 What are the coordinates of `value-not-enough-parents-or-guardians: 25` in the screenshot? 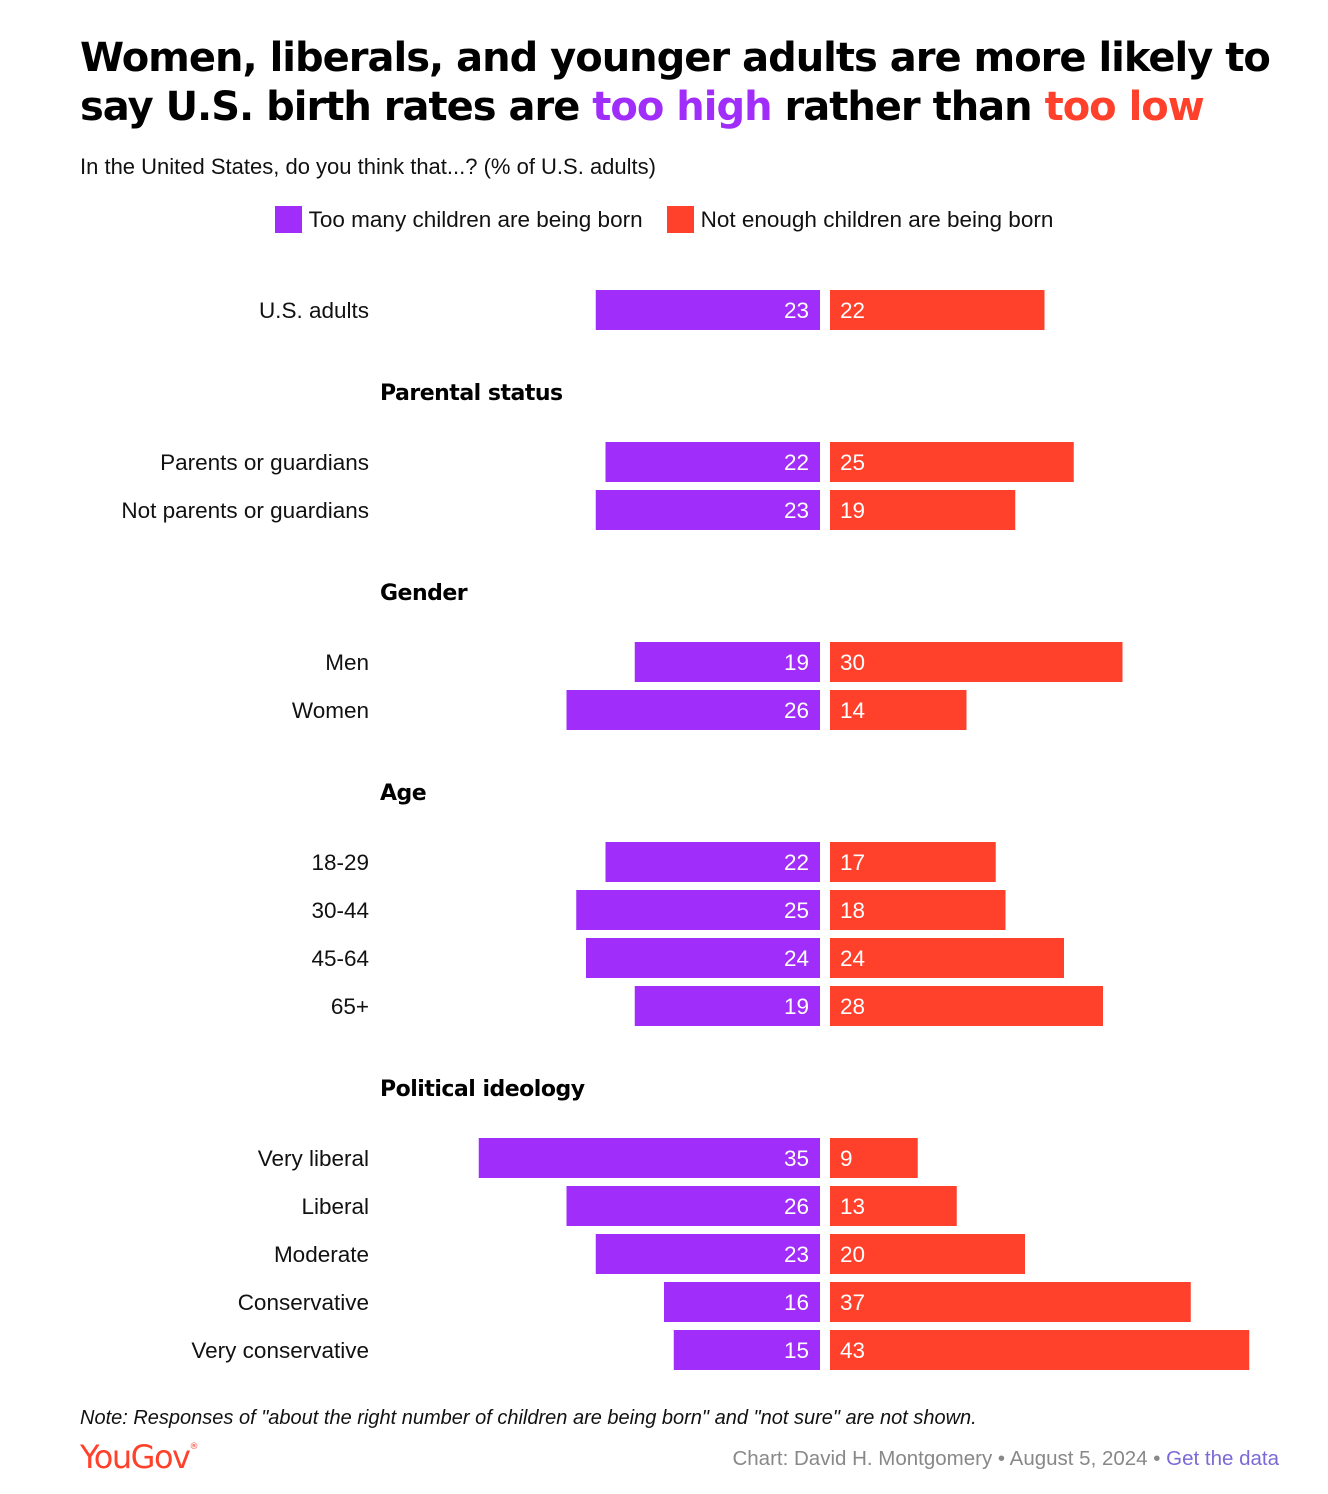 It's located at (852, 462).